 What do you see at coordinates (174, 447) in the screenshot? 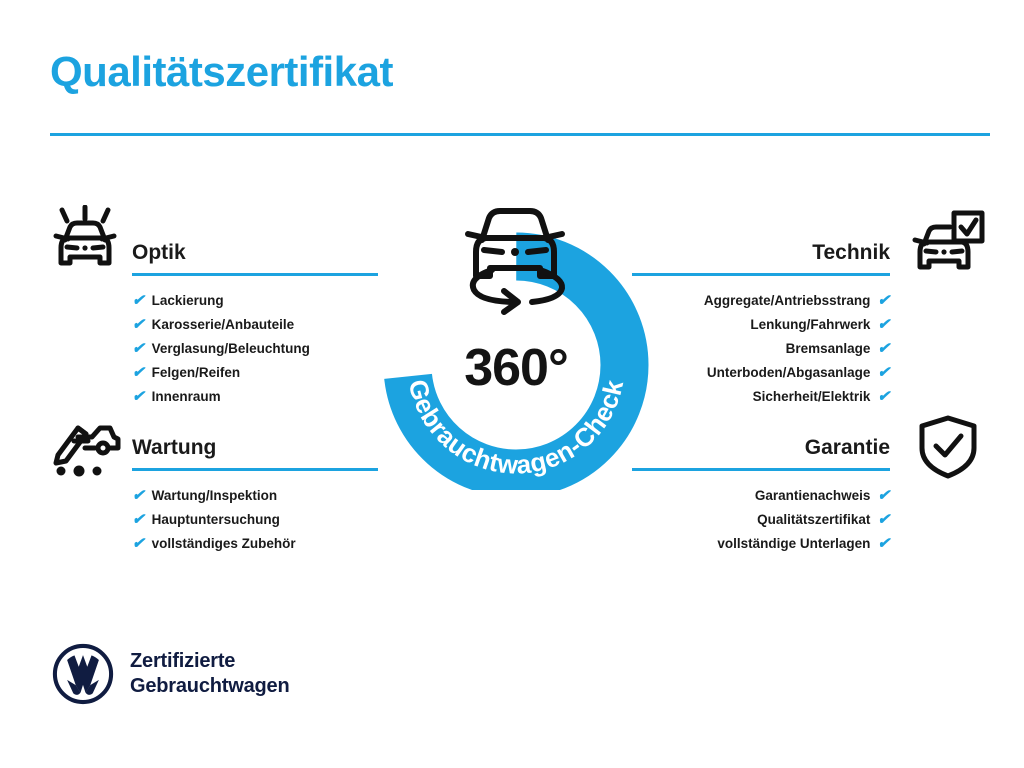
I see `section-title: Wartung` at bounding box center [174, 447].